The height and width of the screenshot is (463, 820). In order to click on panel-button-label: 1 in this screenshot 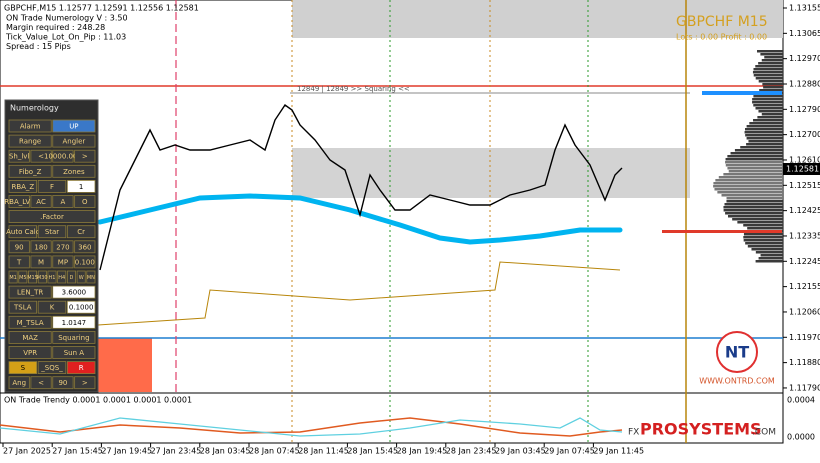, I will do `click(81, 187)`.